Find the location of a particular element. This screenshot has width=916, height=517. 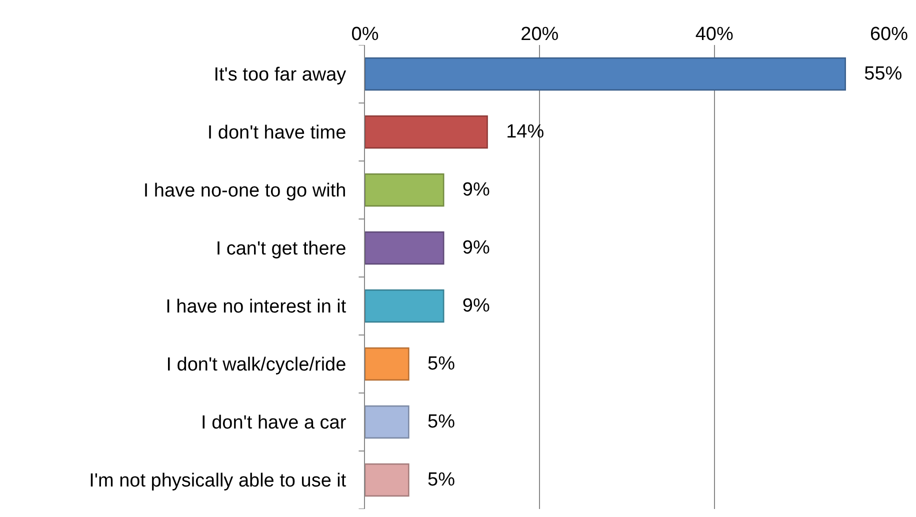

y-tick-label: I'm not physically able to use it is located at coordinates (218, 481).